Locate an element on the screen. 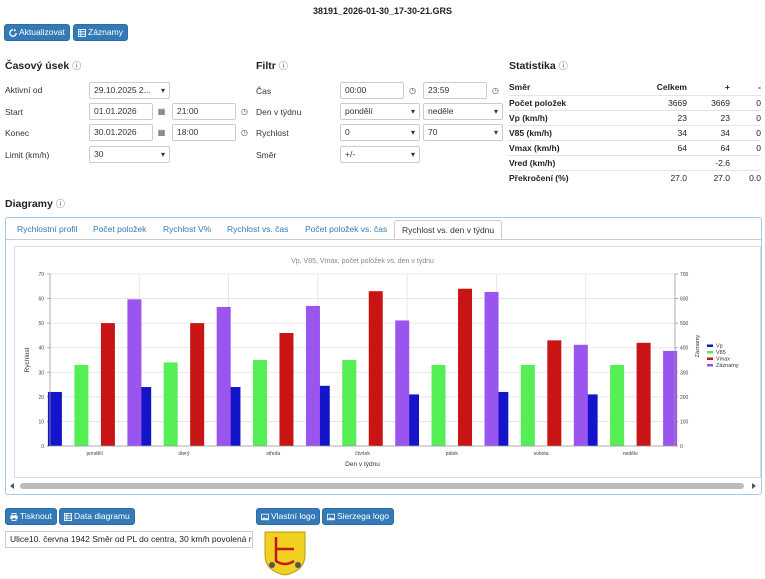  x-tick-label: pátek is located at coordinates (452, 454).